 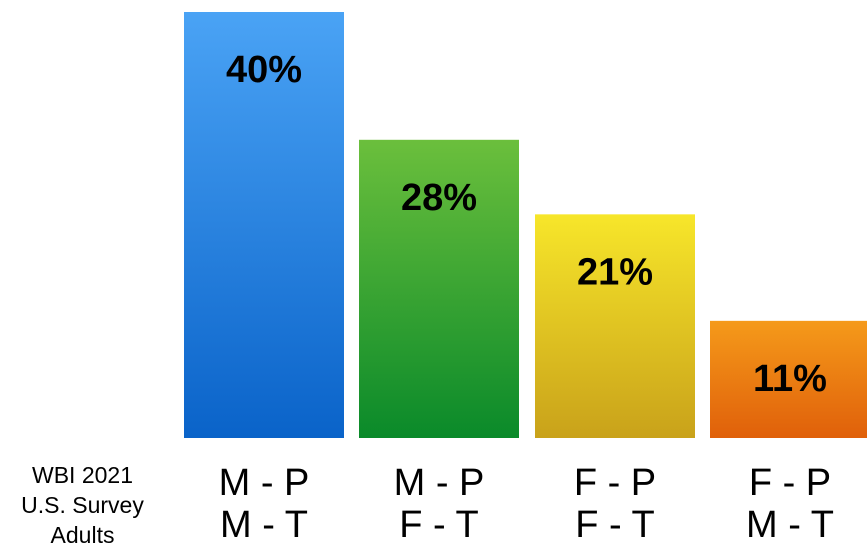 I want to click on category-label-2: M - P F - T, so click(x=439, y=504).